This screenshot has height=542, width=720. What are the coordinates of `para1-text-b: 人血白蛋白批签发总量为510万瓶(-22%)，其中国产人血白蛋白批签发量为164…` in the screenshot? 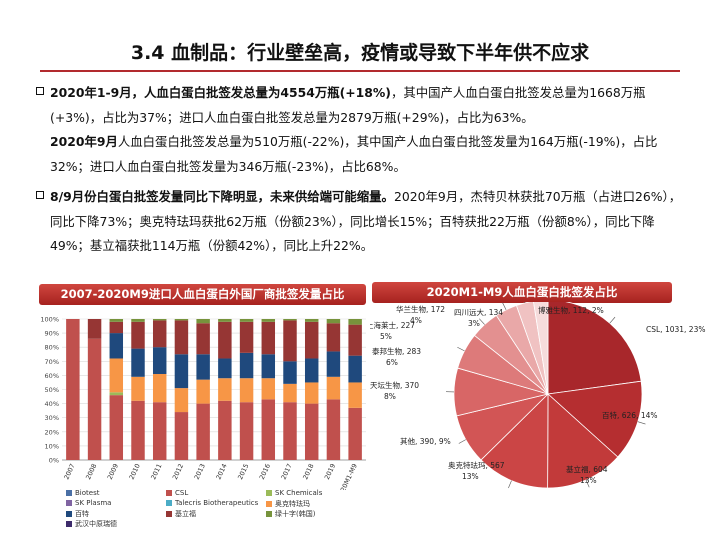 It's located at (353, 154).